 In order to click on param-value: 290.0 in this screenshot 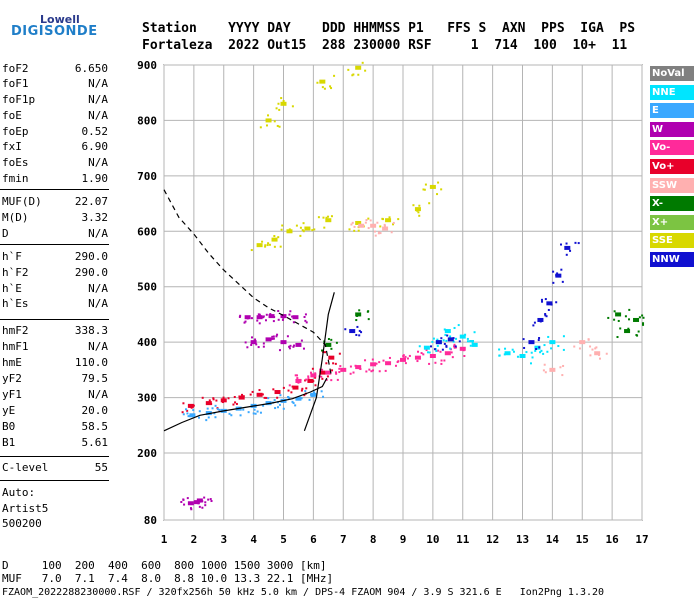, I will do `click(91, 272)`.